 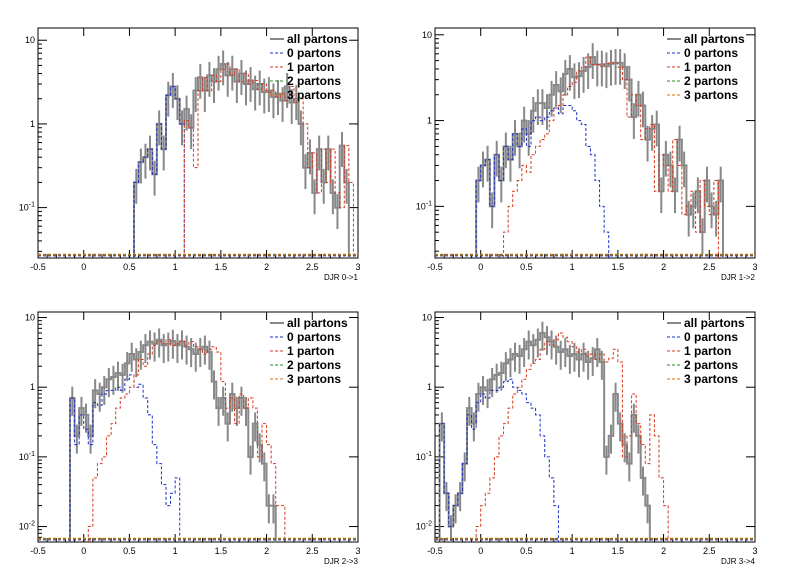 What do you see at coordinates (738, 561) in the screenshot?
I see `x-axis-title: DJR 3->4` at bounding box center [738, 561].